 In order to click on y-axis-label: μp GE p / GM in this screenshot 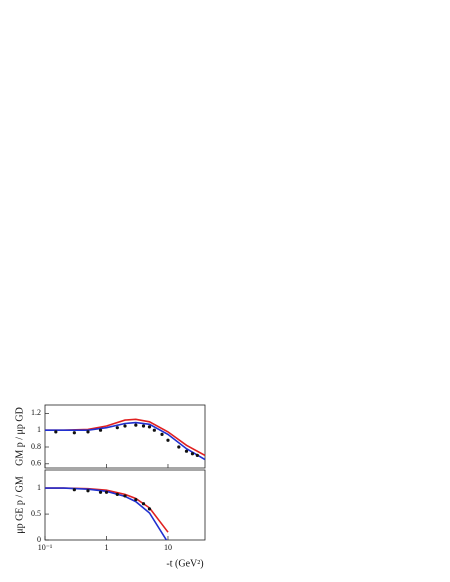, I will do `click(19, 505)`.